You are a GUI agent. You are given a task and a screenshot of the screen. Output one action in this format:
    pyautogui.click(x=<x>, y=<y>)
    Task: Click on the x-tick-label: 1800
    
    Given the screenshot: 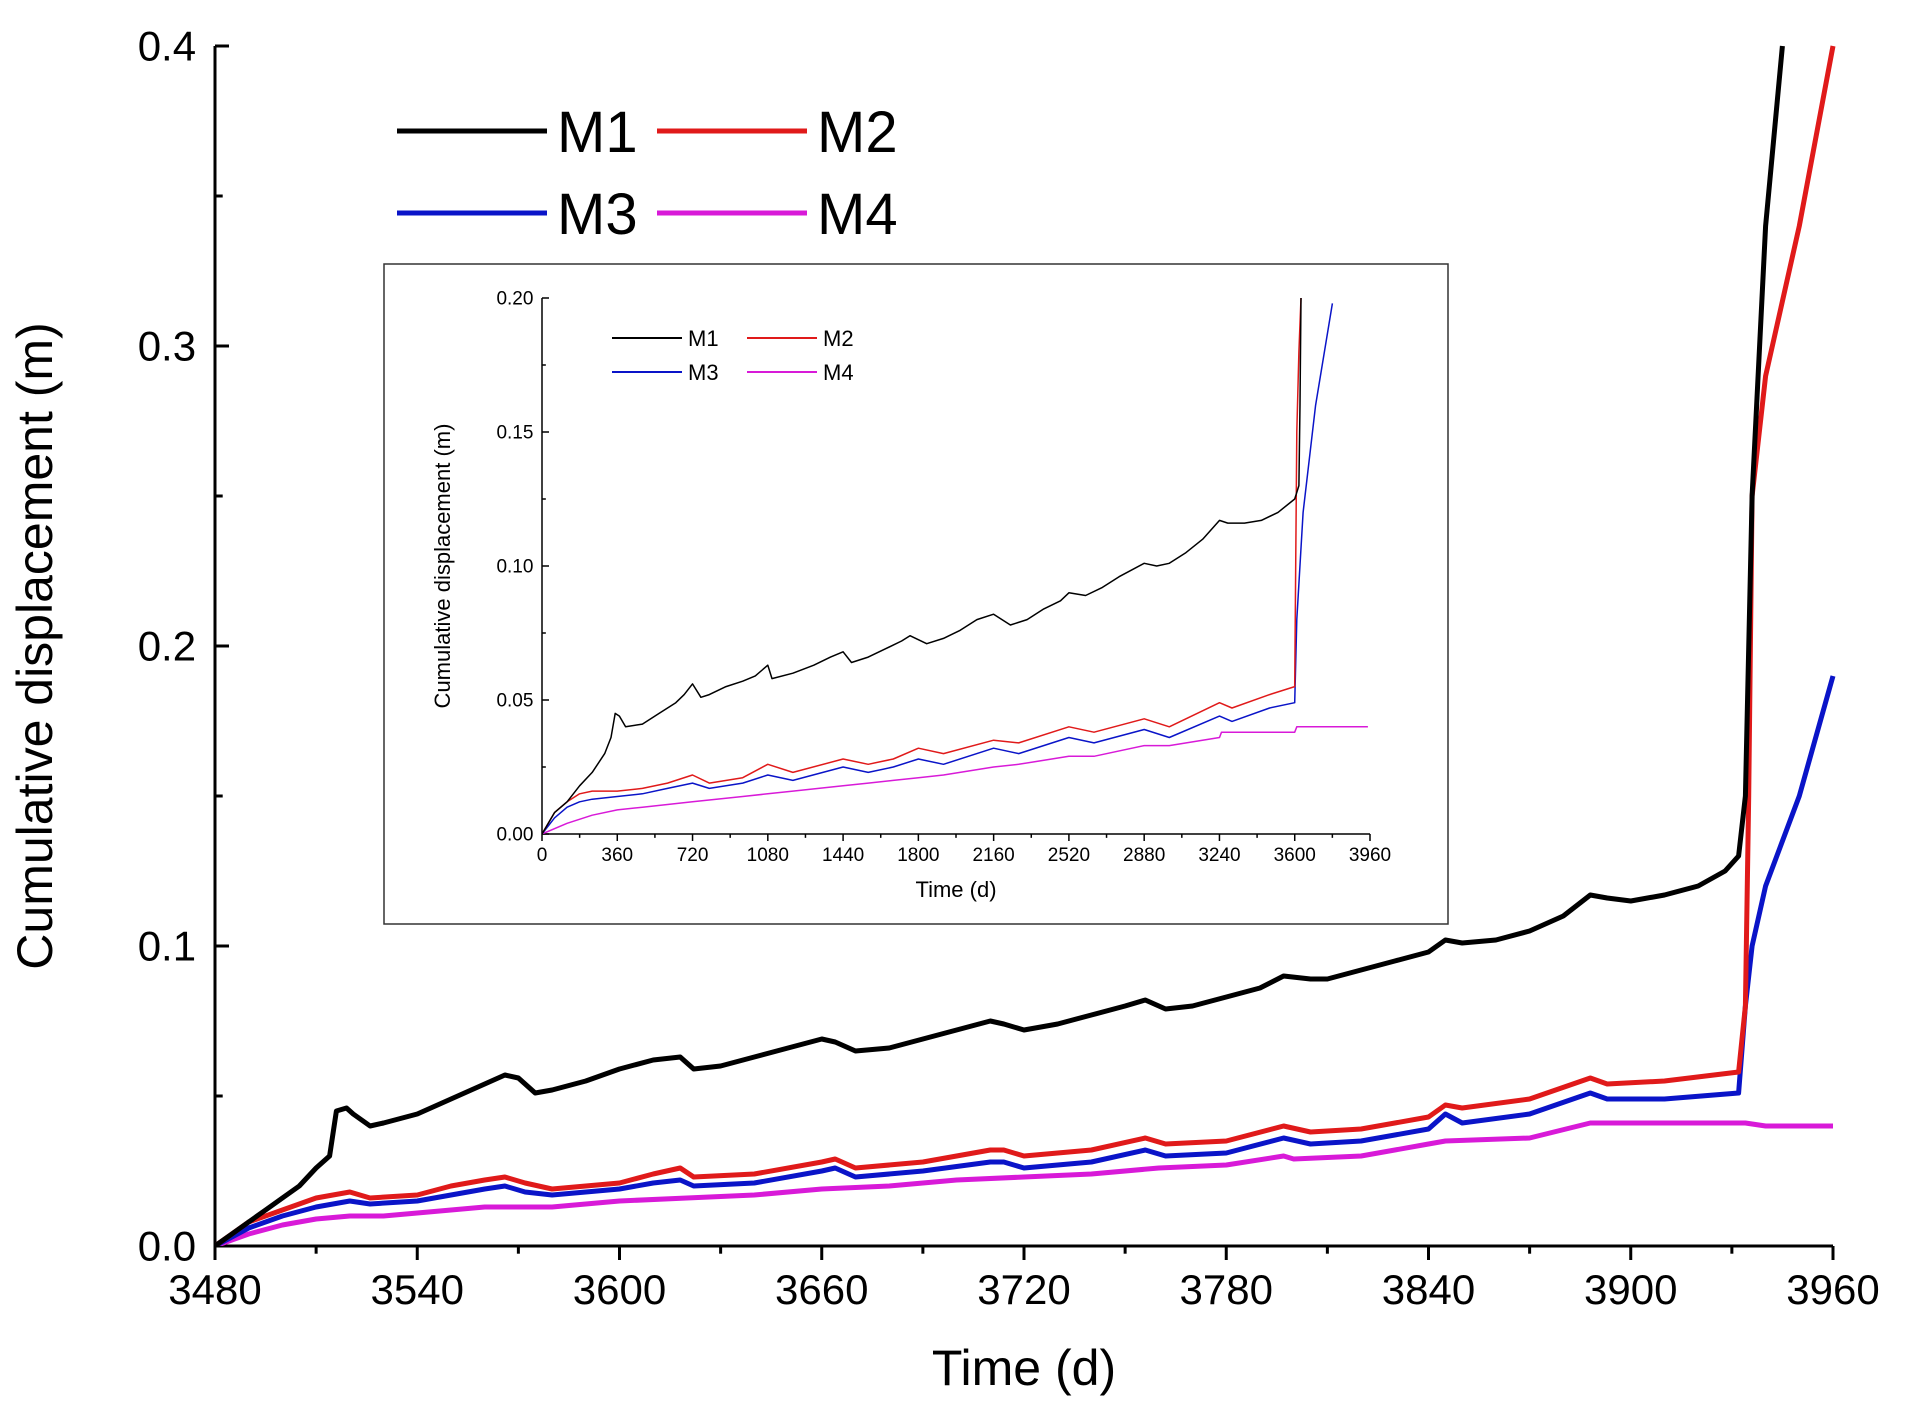 What is the action you would take?
    pyautogui.click(x=918, y=855)
    